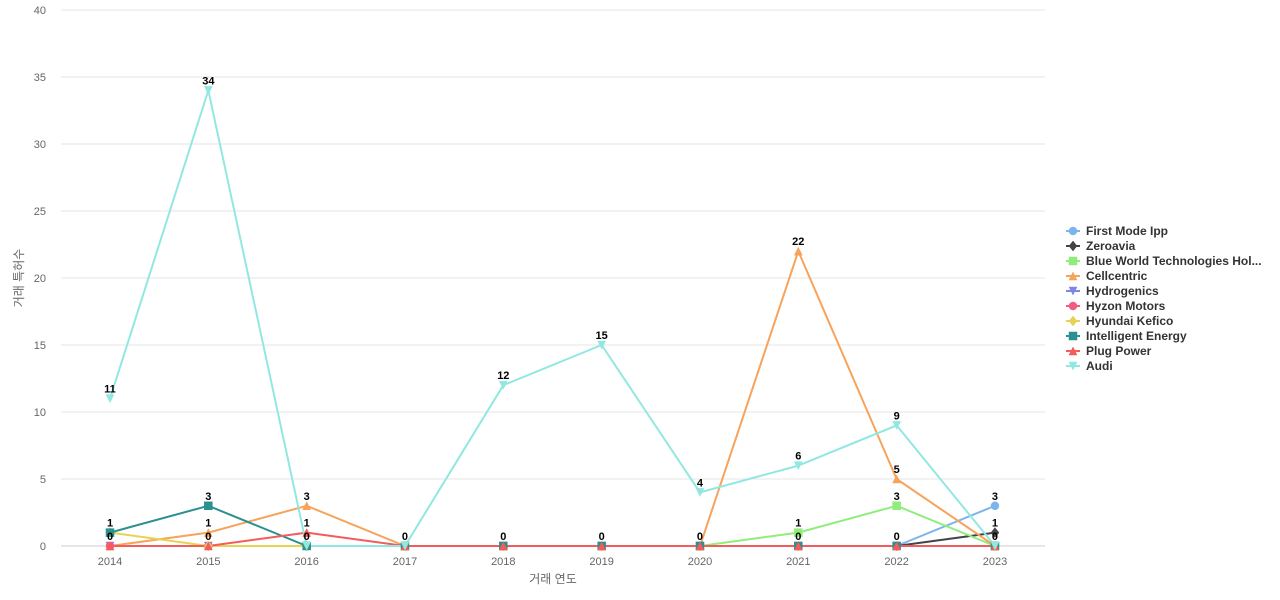 The width and height of the screenshot is (1280, 600). What do you see at coordinates (995, 562) in the screenshot?
I see `x-tick-label: 2023` at bounding box center [995, 562].